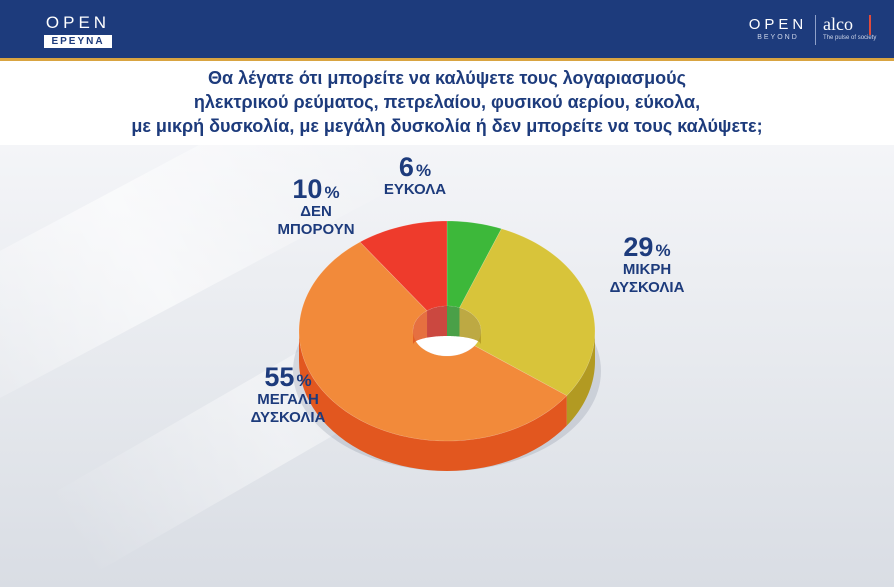 This screenshot has height=587, width=894. Describe the element at coordinates (288, 408) in the screenshot. I see `slice-category: ΜΕΓΑΛΗ ΔΥΣΚΟΛΙΑ` at that location.